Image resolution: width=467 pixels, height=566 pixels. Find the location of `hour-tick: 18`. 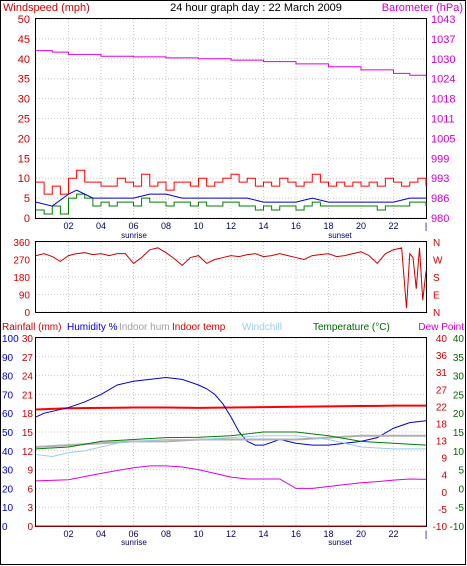

hour-tick: 18 is located at coordinates (328, 534).